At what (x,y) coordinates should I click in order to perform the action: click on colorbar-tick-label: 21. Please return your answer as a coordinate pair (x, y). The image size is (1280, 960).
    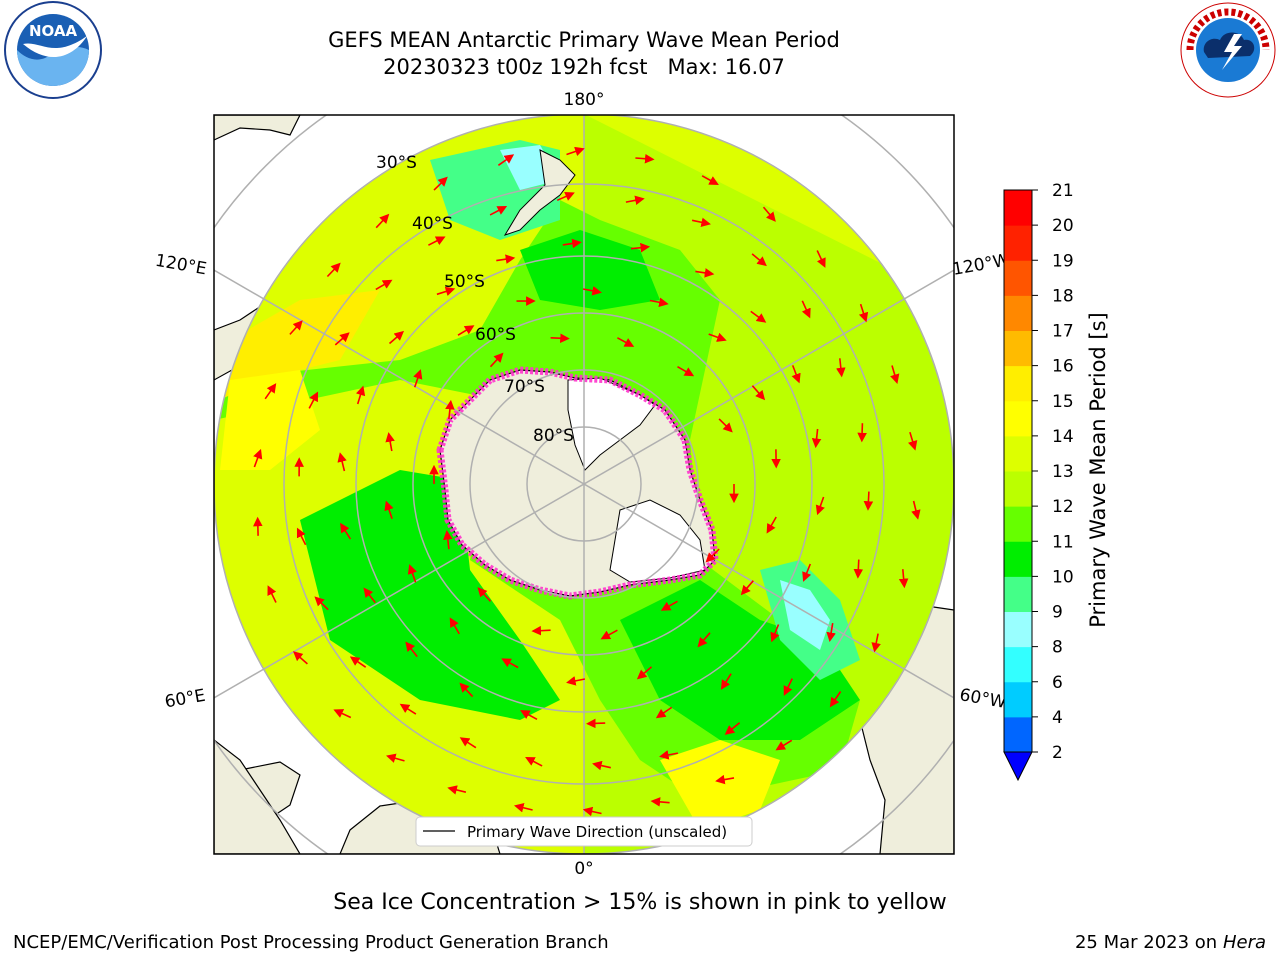
    Looking at the image, I should click on (1063, 191).